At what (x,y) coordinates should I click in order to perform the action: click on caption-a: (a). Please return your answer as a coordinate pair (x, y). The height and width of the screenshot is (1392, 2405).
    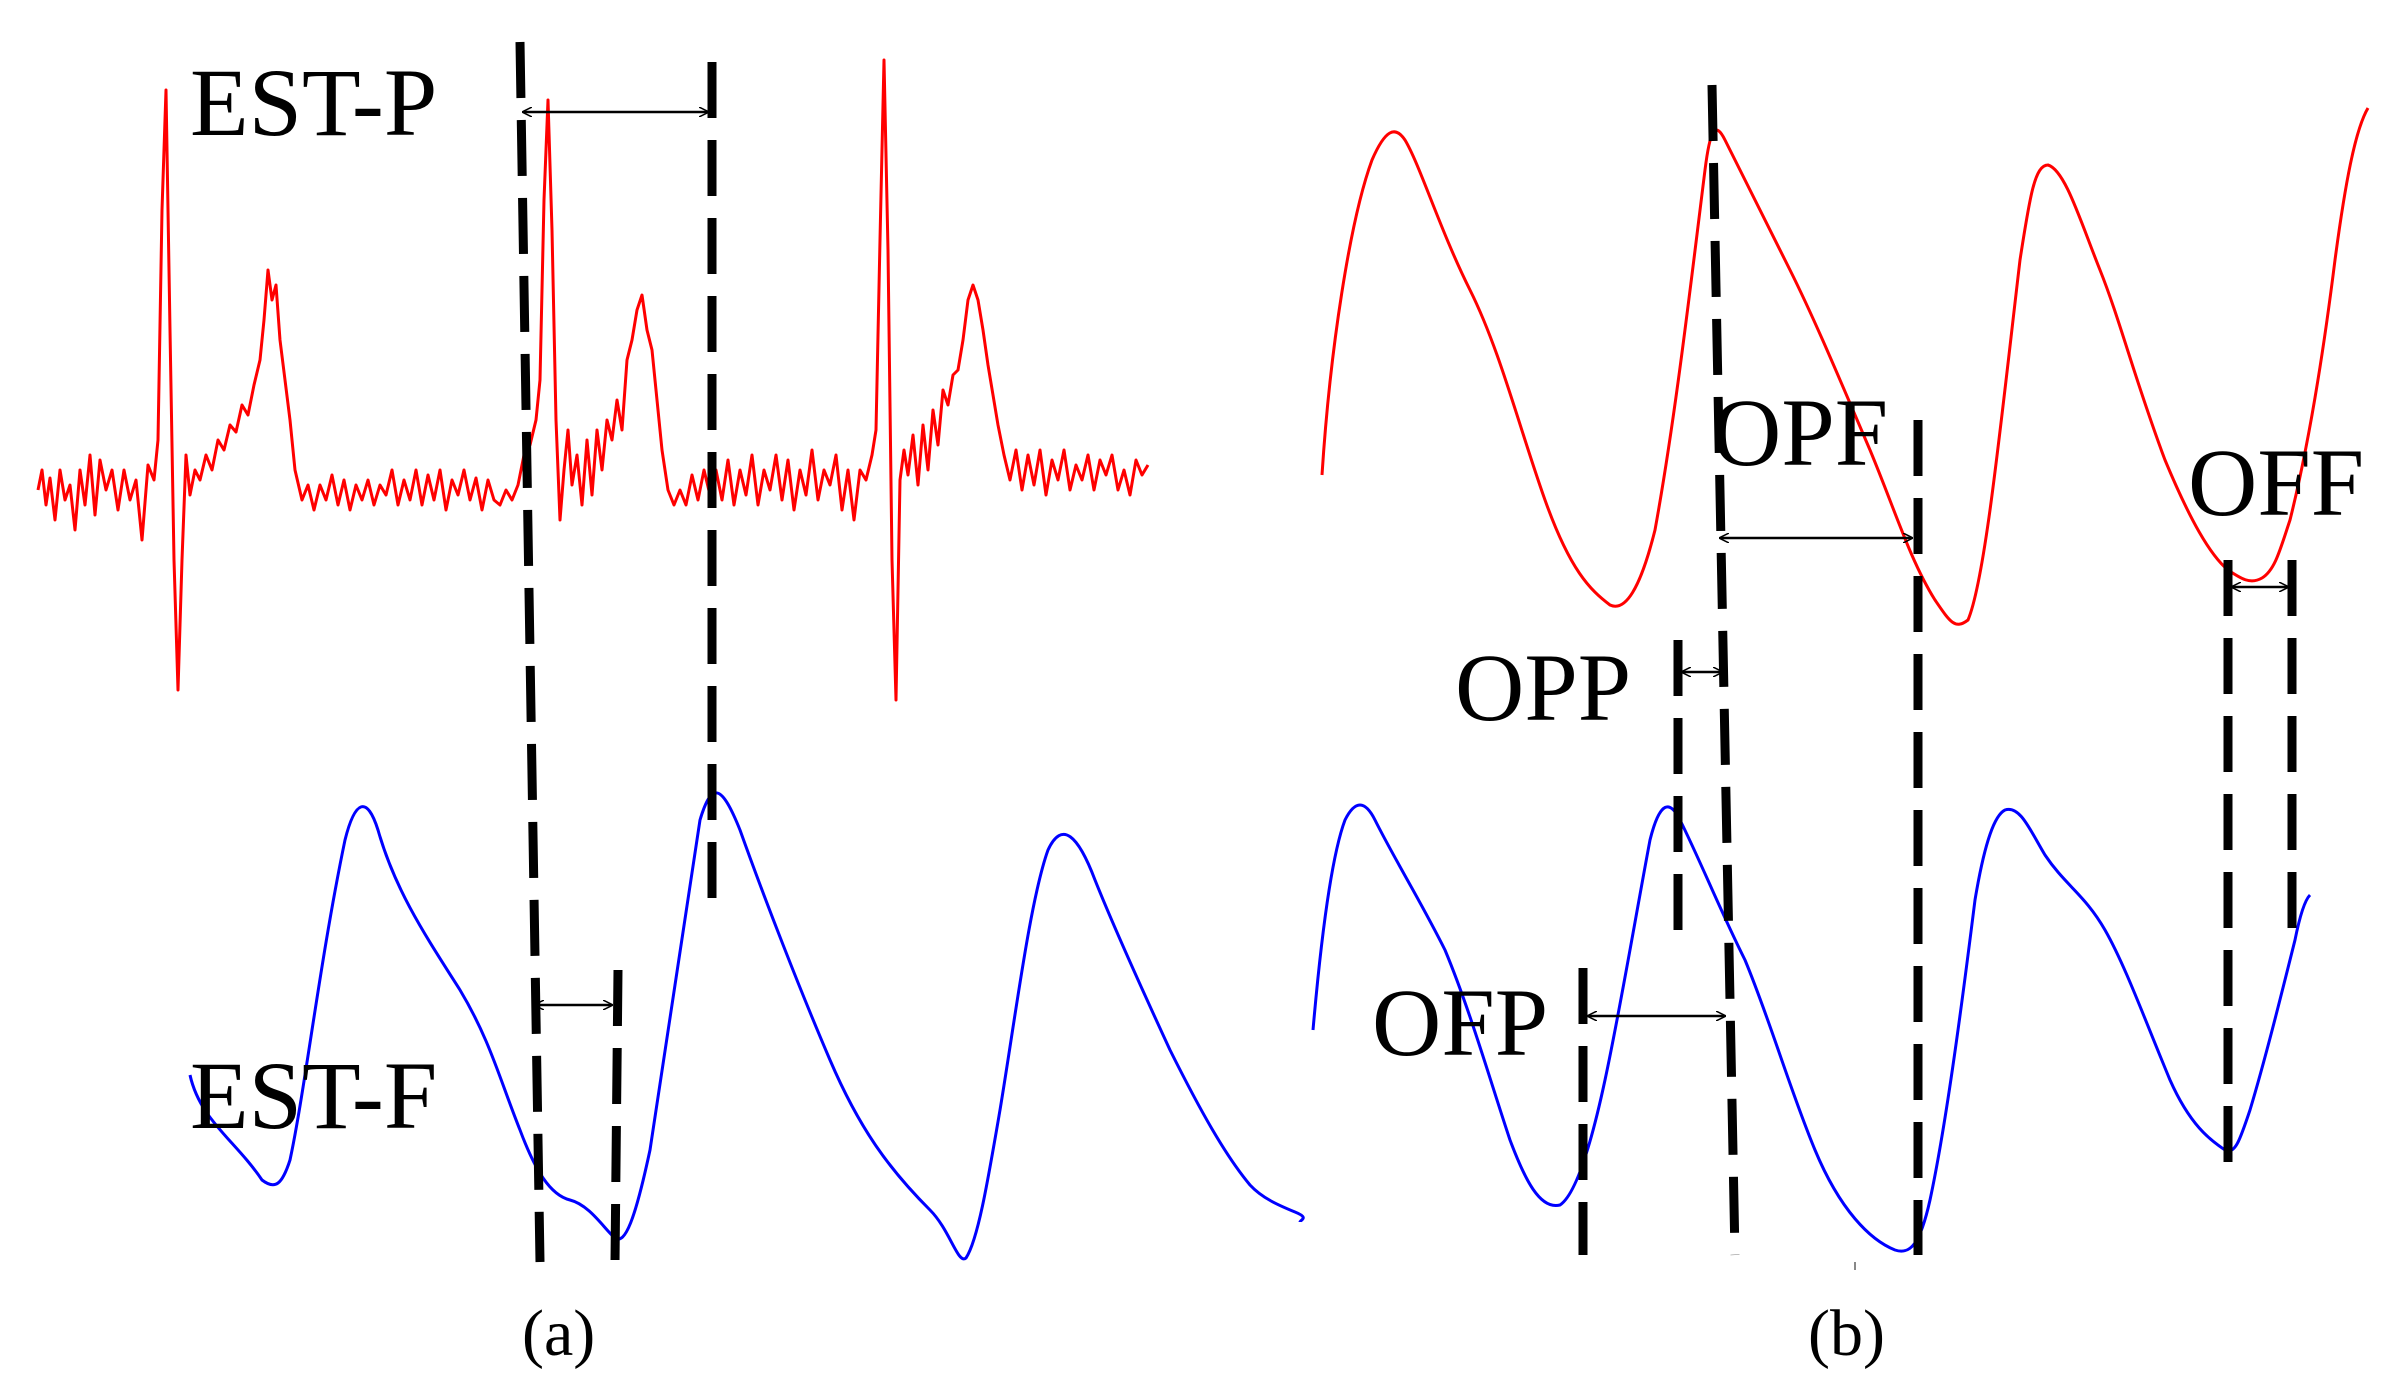
    Looking at the image, I should click on (558, 1333).